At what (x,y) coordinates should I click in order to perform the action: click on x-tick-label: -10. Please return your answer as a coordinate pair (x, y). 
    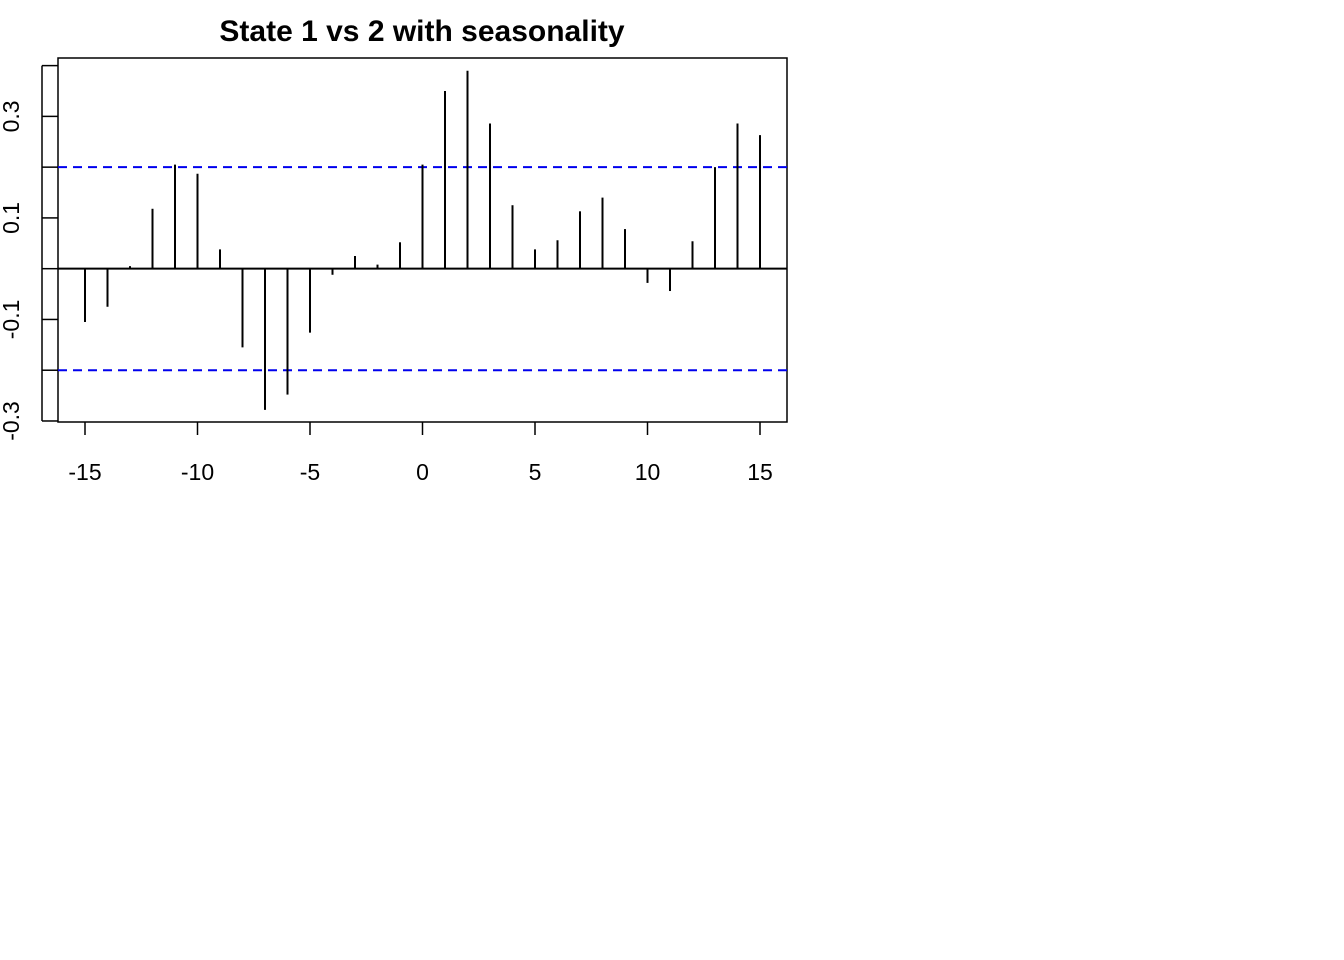
    Looking at the image, I should click on (197, 472).